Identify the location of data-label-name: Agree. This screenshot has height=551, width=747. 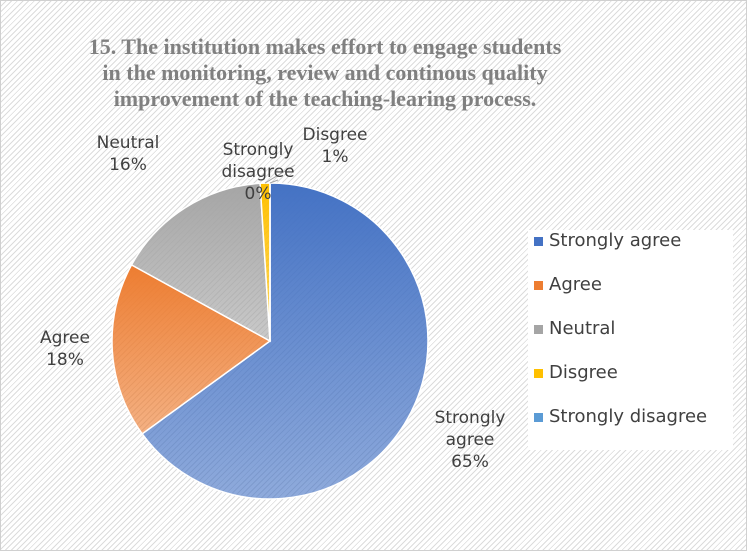
(65, 338).